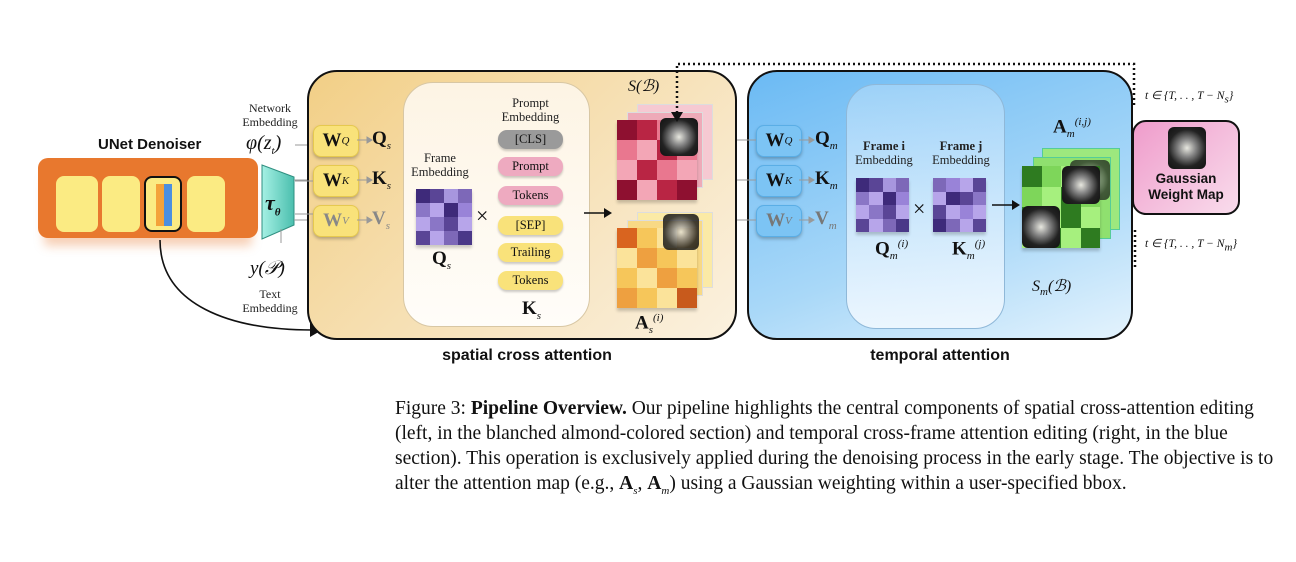 This screenshot has width=1296, height=562. Describe the element at coordinates (892, 250) in the screenshot. I see `qm-i-label: Qm(i)` at that location.